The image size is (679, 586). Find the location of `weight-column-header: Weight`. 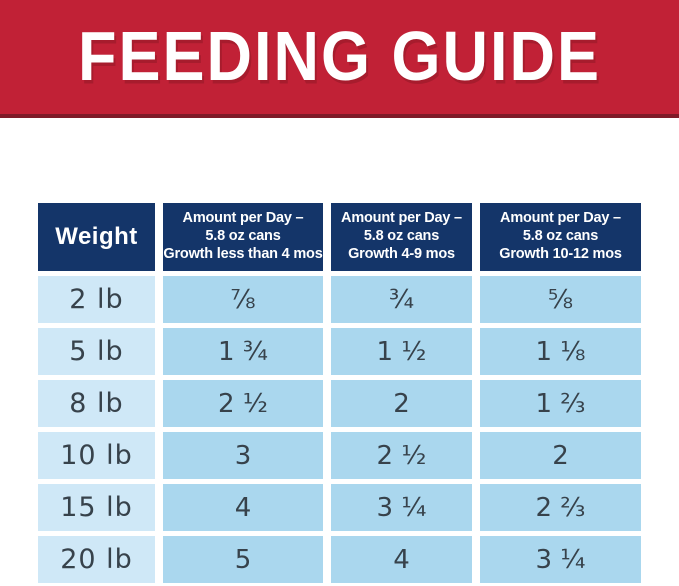

weight-column-header: Weight is located at coordinates (96, 237).